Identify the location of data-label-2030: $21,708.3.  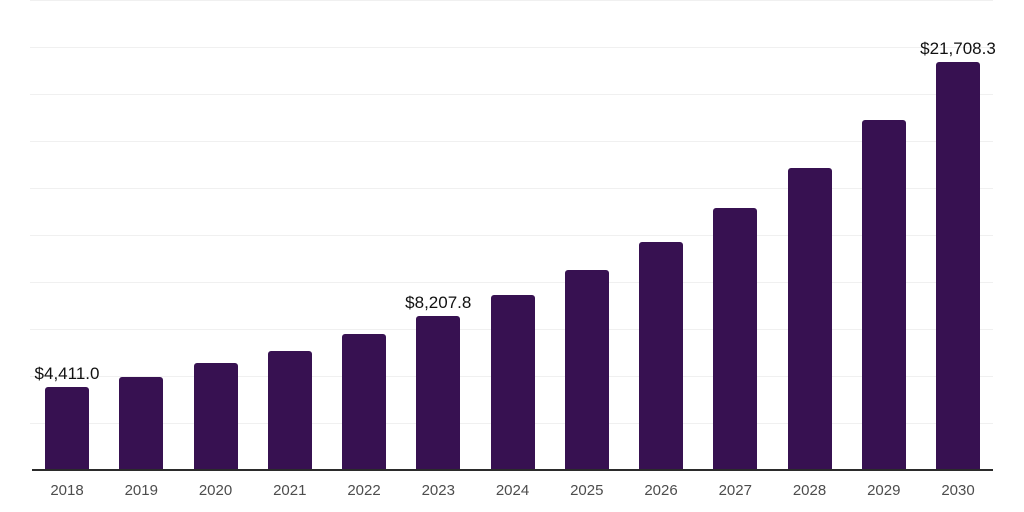
(958, 48).